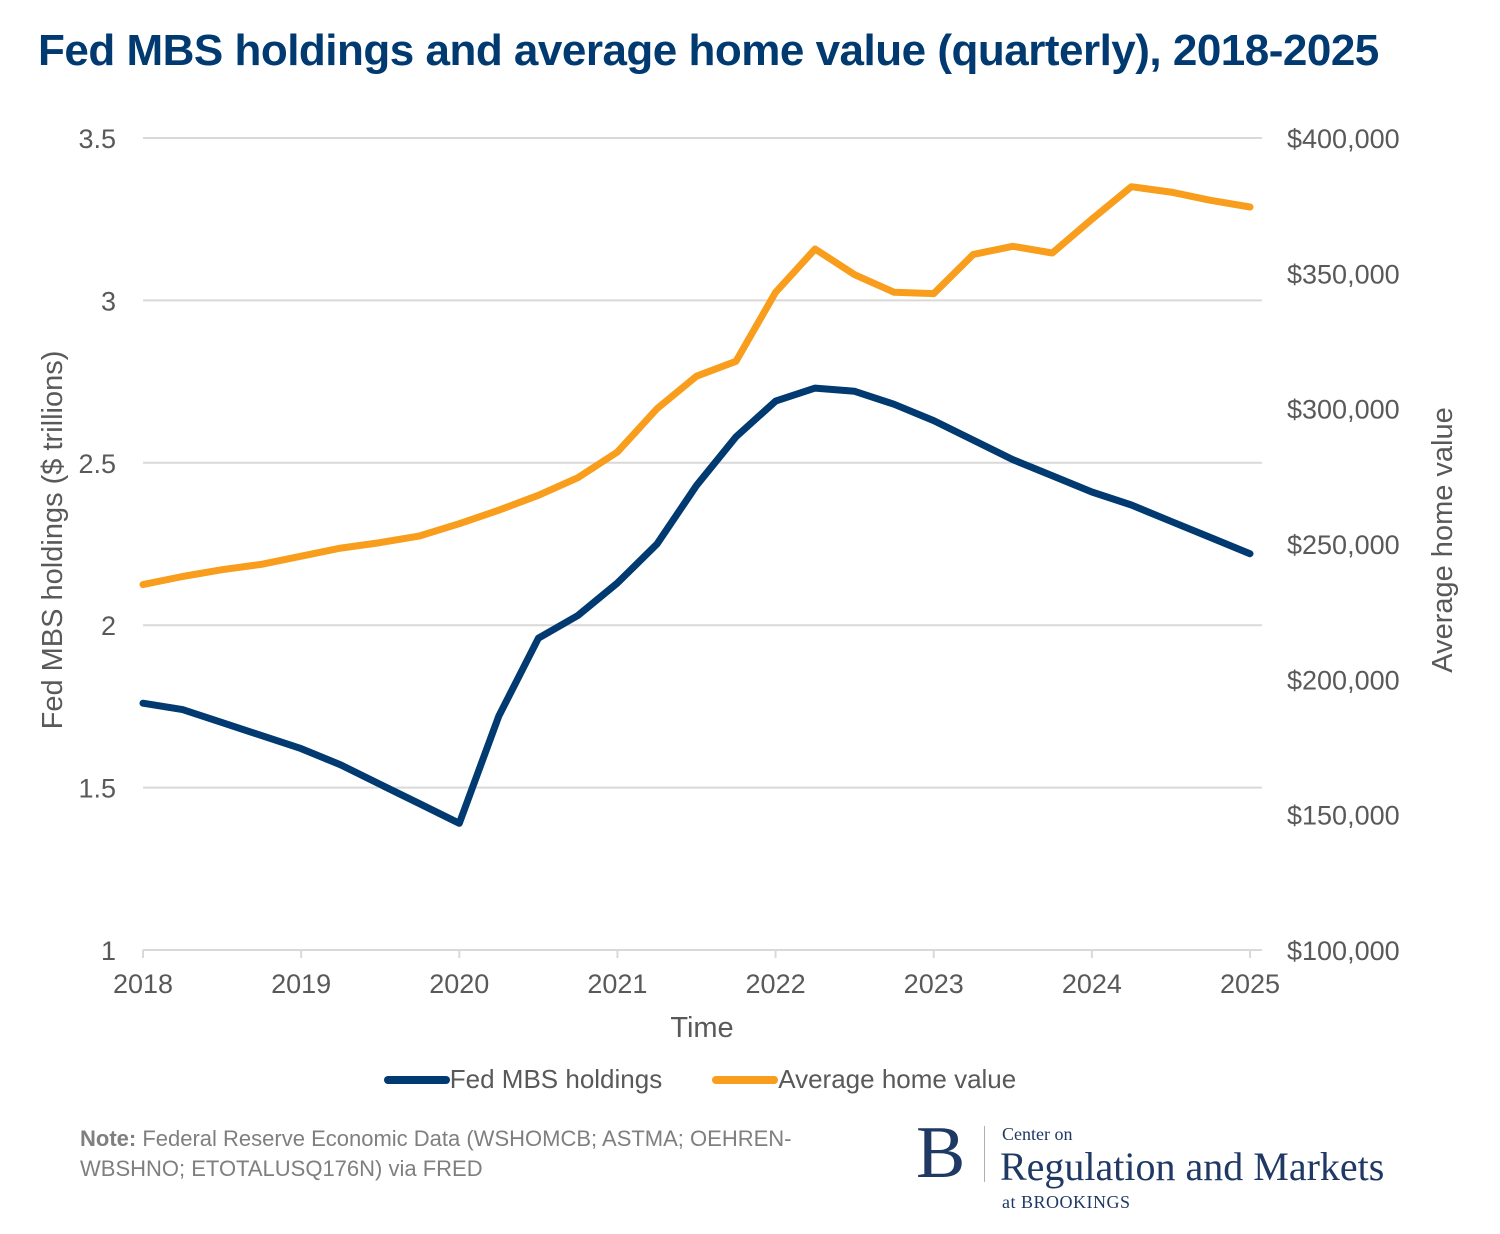 The width and height of the screenshot is (1500, 1234). What do you see at coordinates (617, 984) in the screenshot?
I see `x-tick-label: 2021` at bounding box center [617, 984].